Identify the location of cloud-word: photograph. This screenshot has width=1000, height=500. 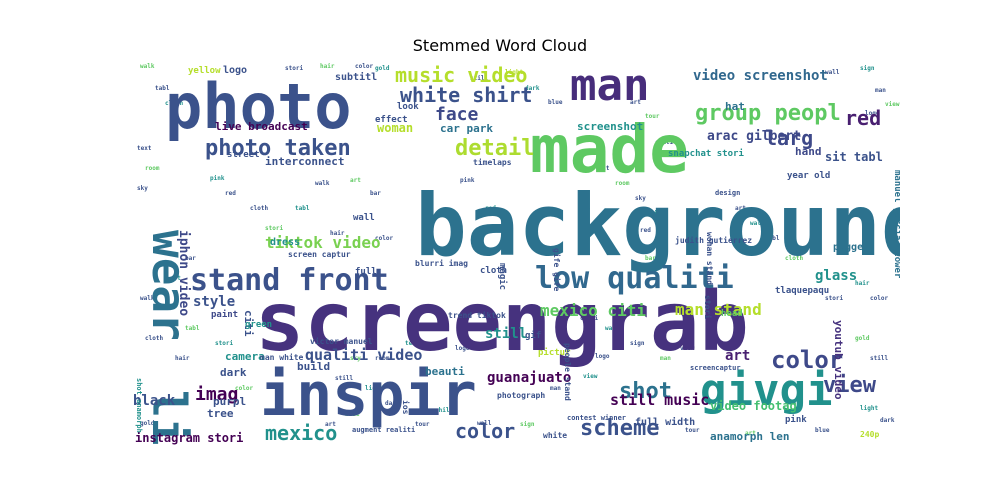
(521, 395).